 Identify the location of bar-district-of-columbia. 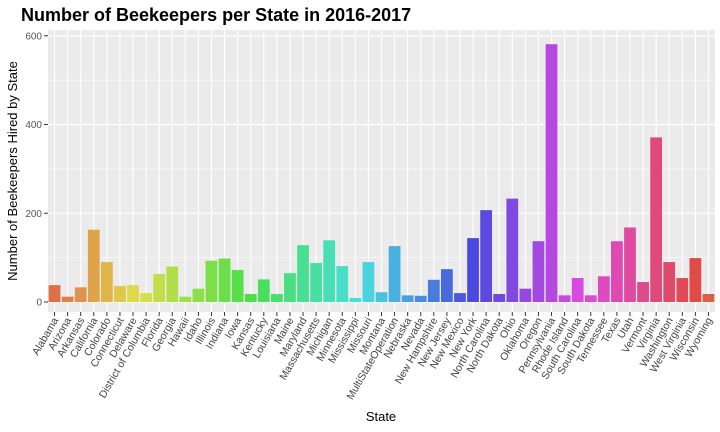
(146, 297).